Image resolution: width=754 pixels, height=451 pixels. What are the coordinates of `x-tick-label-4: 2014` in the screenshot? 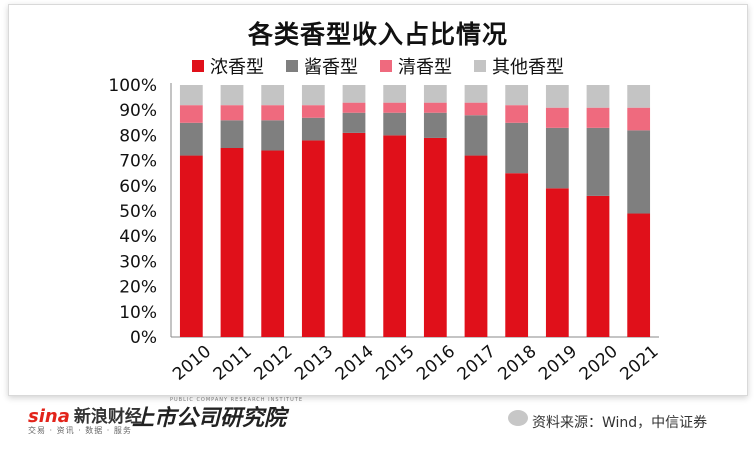 It's located at (355, 363).